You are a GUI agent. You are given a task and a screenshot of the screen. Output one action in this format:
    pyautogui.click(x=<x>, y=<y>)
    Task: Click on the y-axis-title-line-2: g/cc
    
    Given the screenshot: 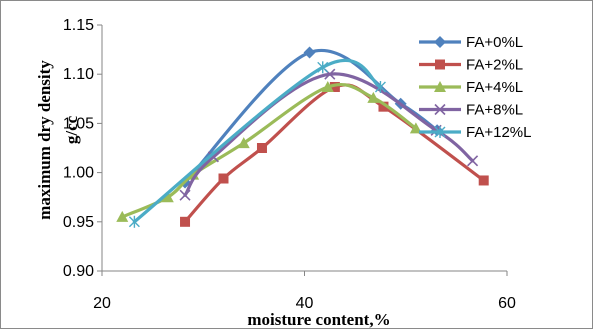 What is the action you would take?
    pyautogui.click(x=71, y=129)
    